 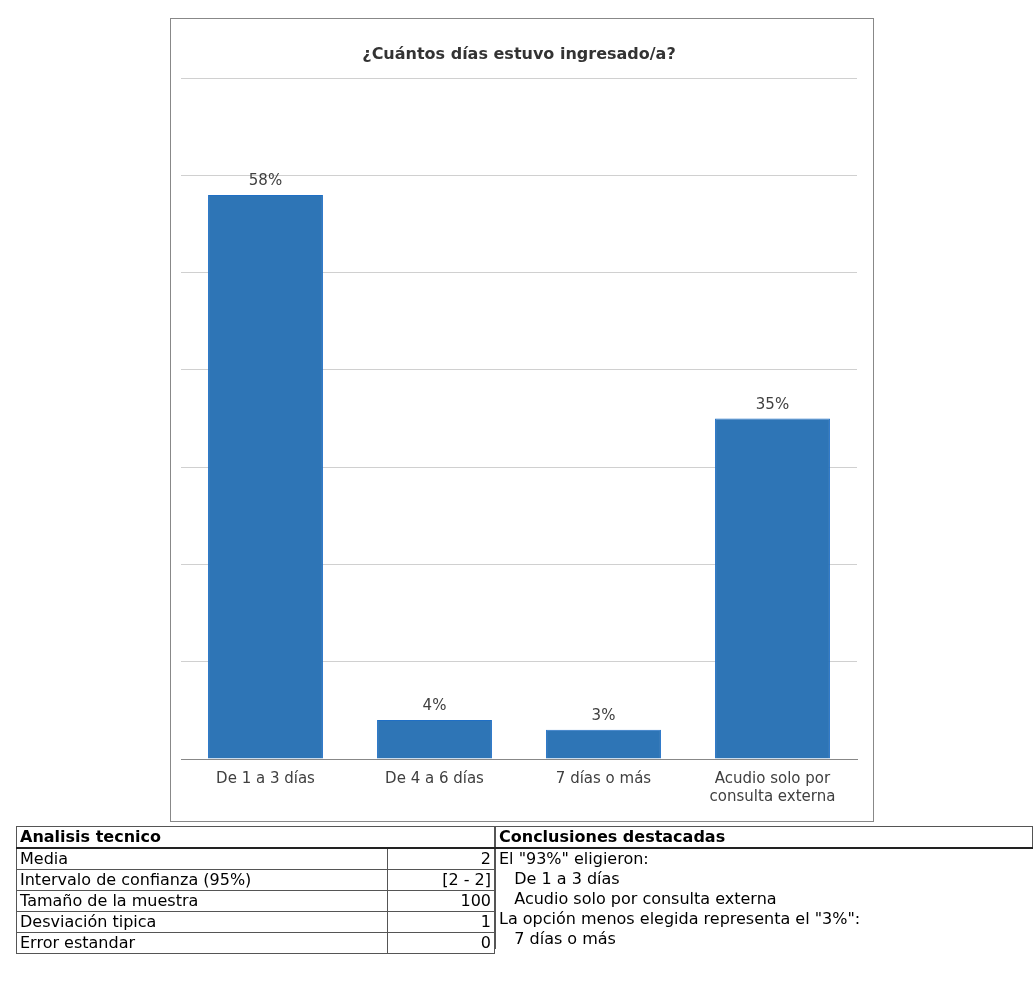 I want to click on text: [2 - 2], so click(x=466, y=879).